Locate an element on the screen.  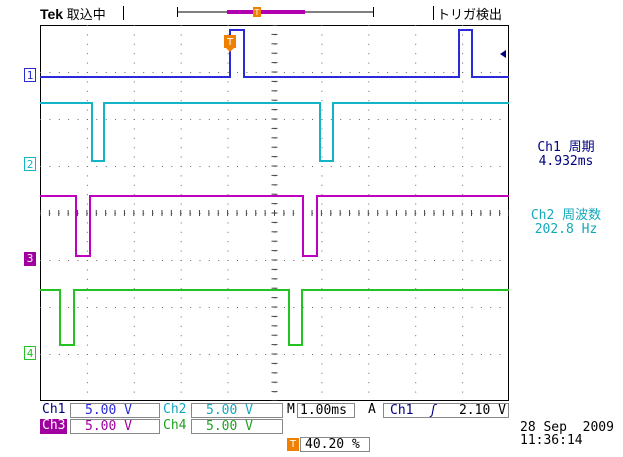
acquisition-state: 取込中 is located at coordinates (86, 14).